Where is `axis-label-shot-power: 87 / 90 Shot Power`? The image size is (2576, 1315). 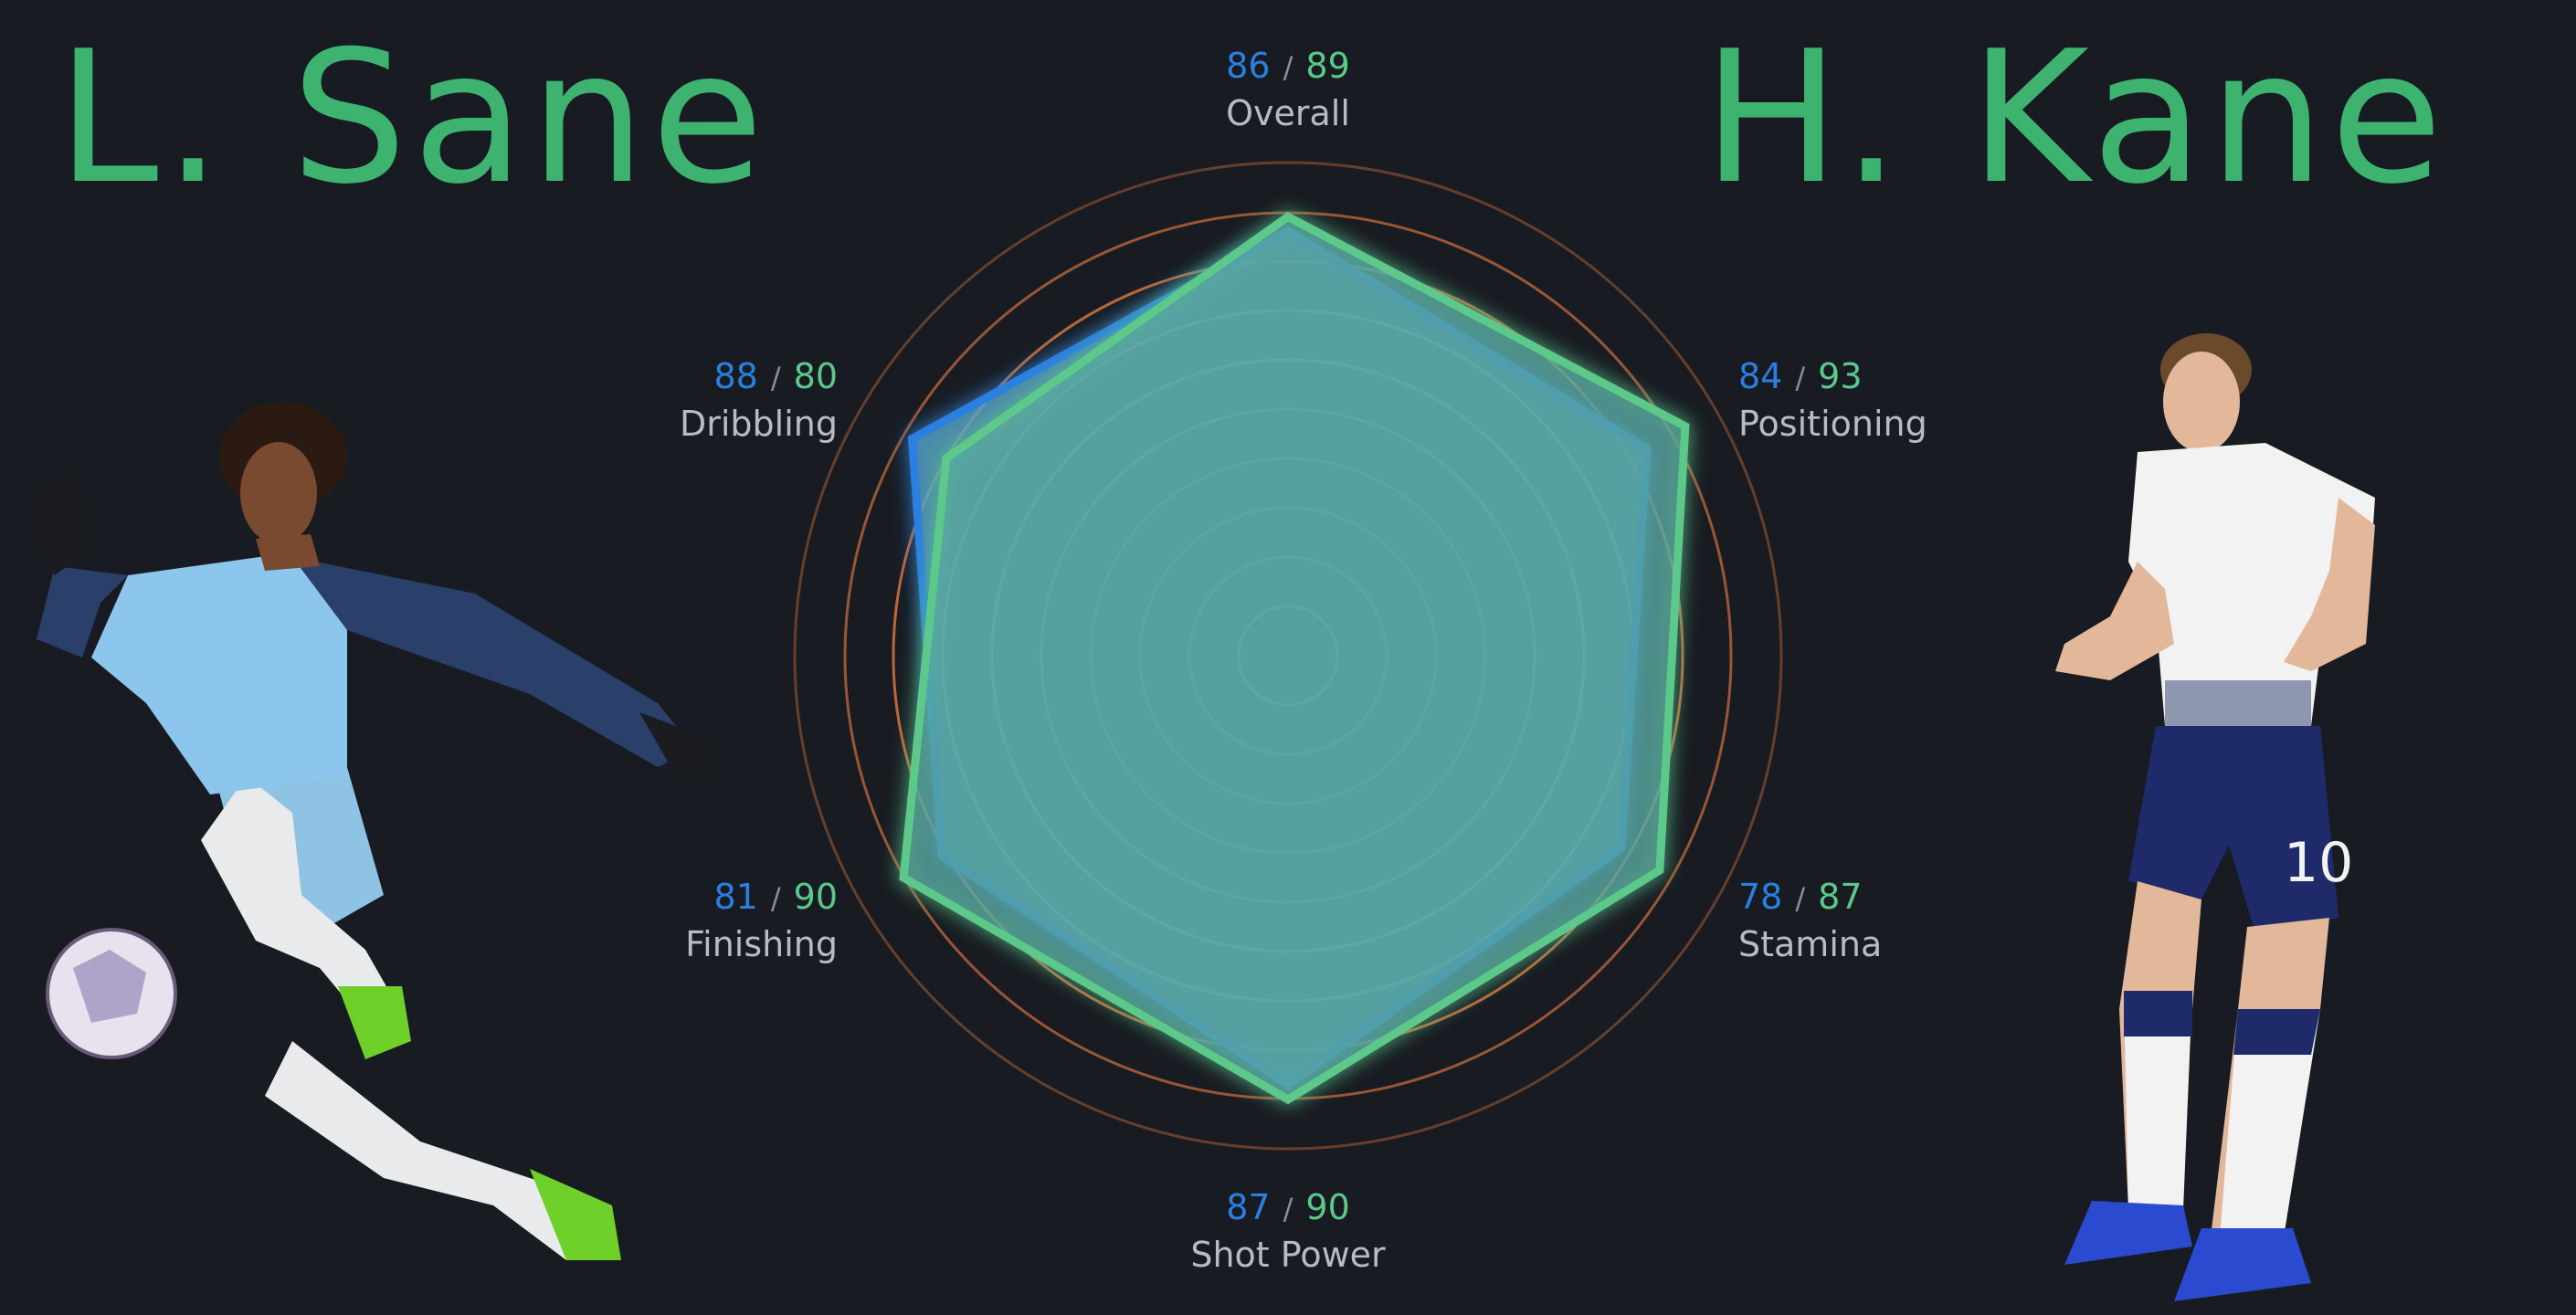
axis-label-shot-power: 87 / 90 Shot Power is located at coordinates (1288, 1231).